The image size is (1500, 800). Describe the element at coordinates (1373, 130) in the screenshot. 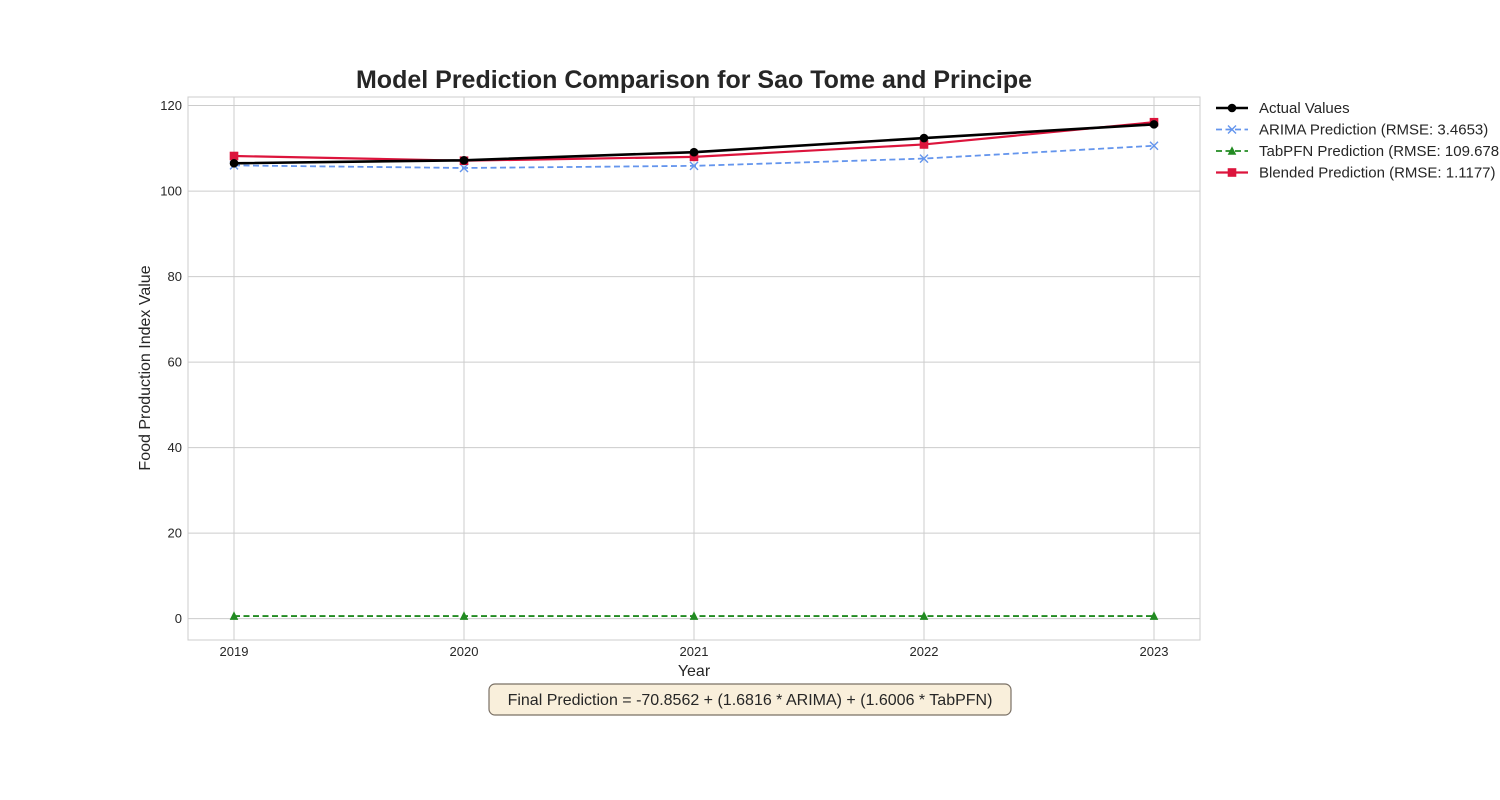

I see `legend-label: ARIMA Prediction (RMSE: 3.4653)` at that location.